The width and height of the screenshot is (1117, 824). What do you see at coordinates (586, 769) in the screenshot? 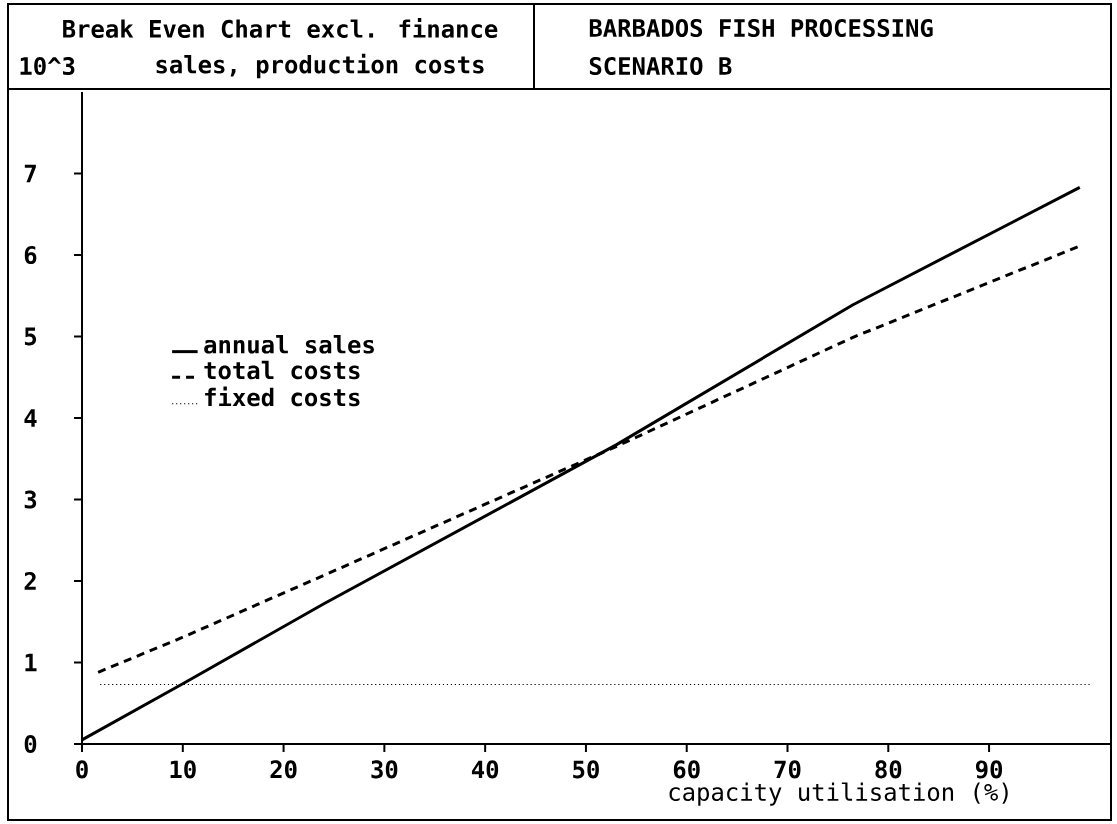
I see `x-tick-label: 50` at bounding box center [586, 769].